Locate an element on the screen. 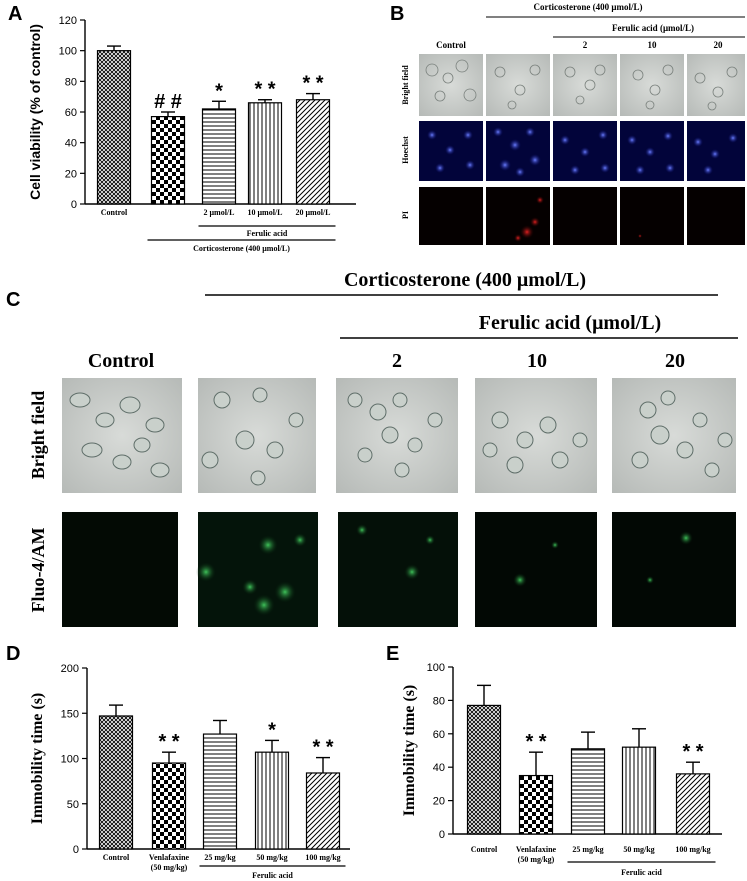 The image size is (747, 881). panel-c-fluo-row is located at coordinates (399, 569).